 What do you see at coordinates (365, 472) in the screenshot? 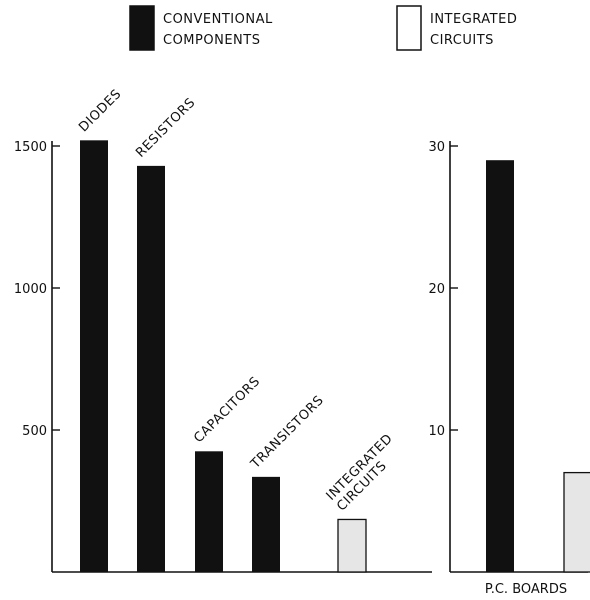
I see `bar-label-integrated-circuits: INTEGRATEDCIRCUITS` at bounding box center [365, 472].